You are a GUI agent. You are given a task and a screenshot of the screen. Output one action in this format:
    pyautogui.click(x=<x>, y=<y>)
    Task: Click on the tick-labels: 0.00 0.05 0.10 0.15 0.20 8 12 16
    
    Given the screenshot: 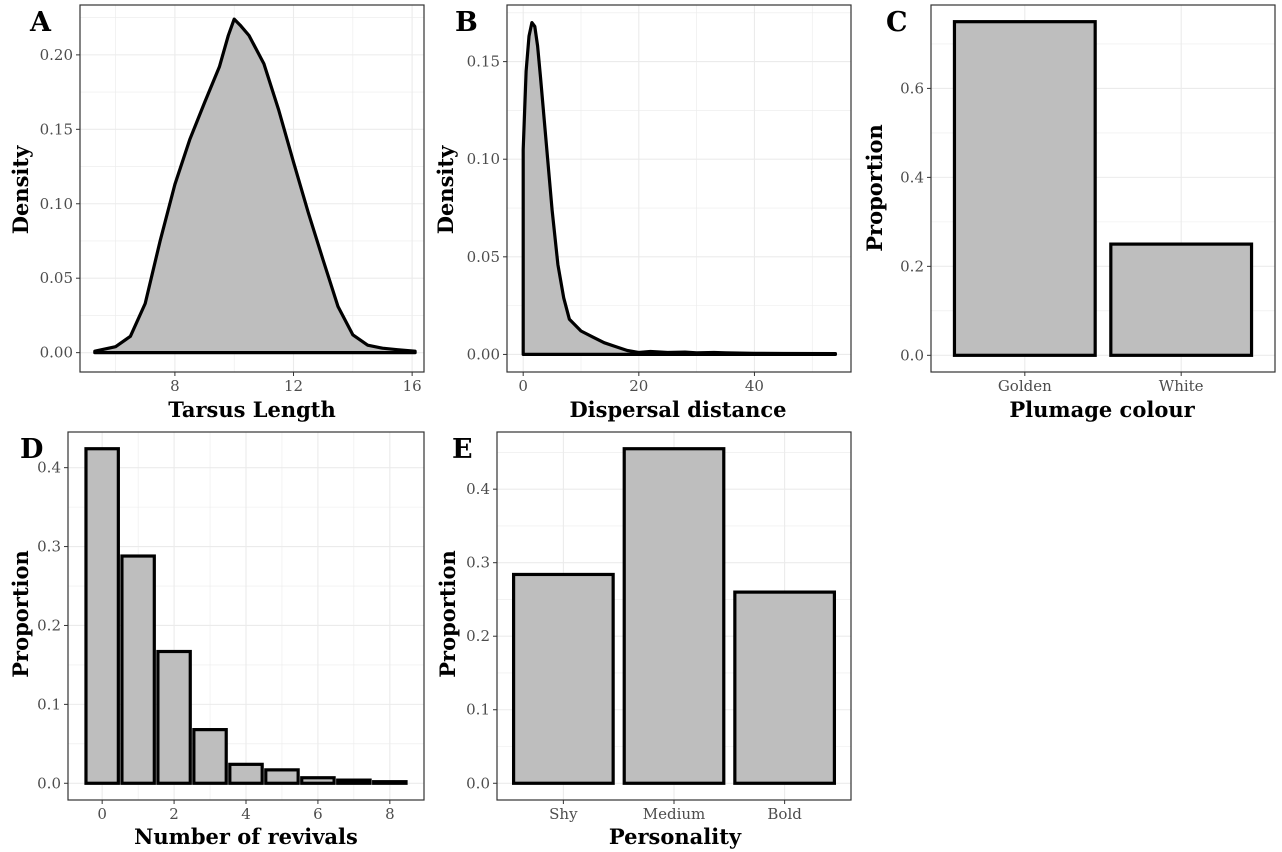 What is the action you would take?
    pyautogui.click(x=231, y=220)
    